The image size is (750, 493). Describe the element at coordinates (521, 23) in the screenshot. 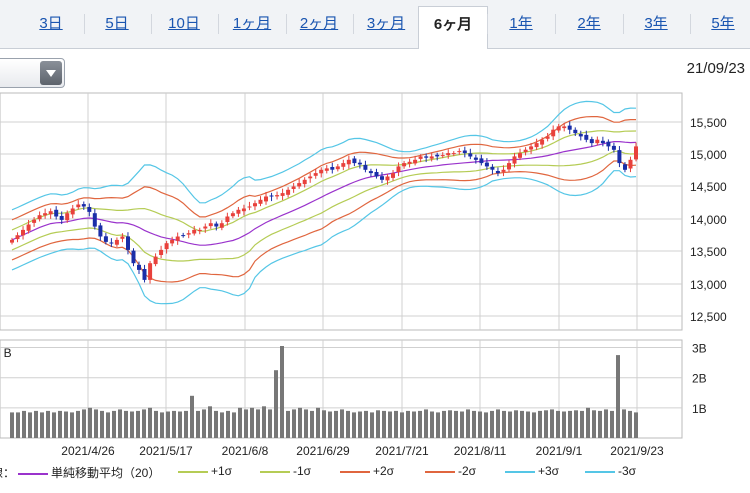

I see `tab-period-7: 1年` at that location.